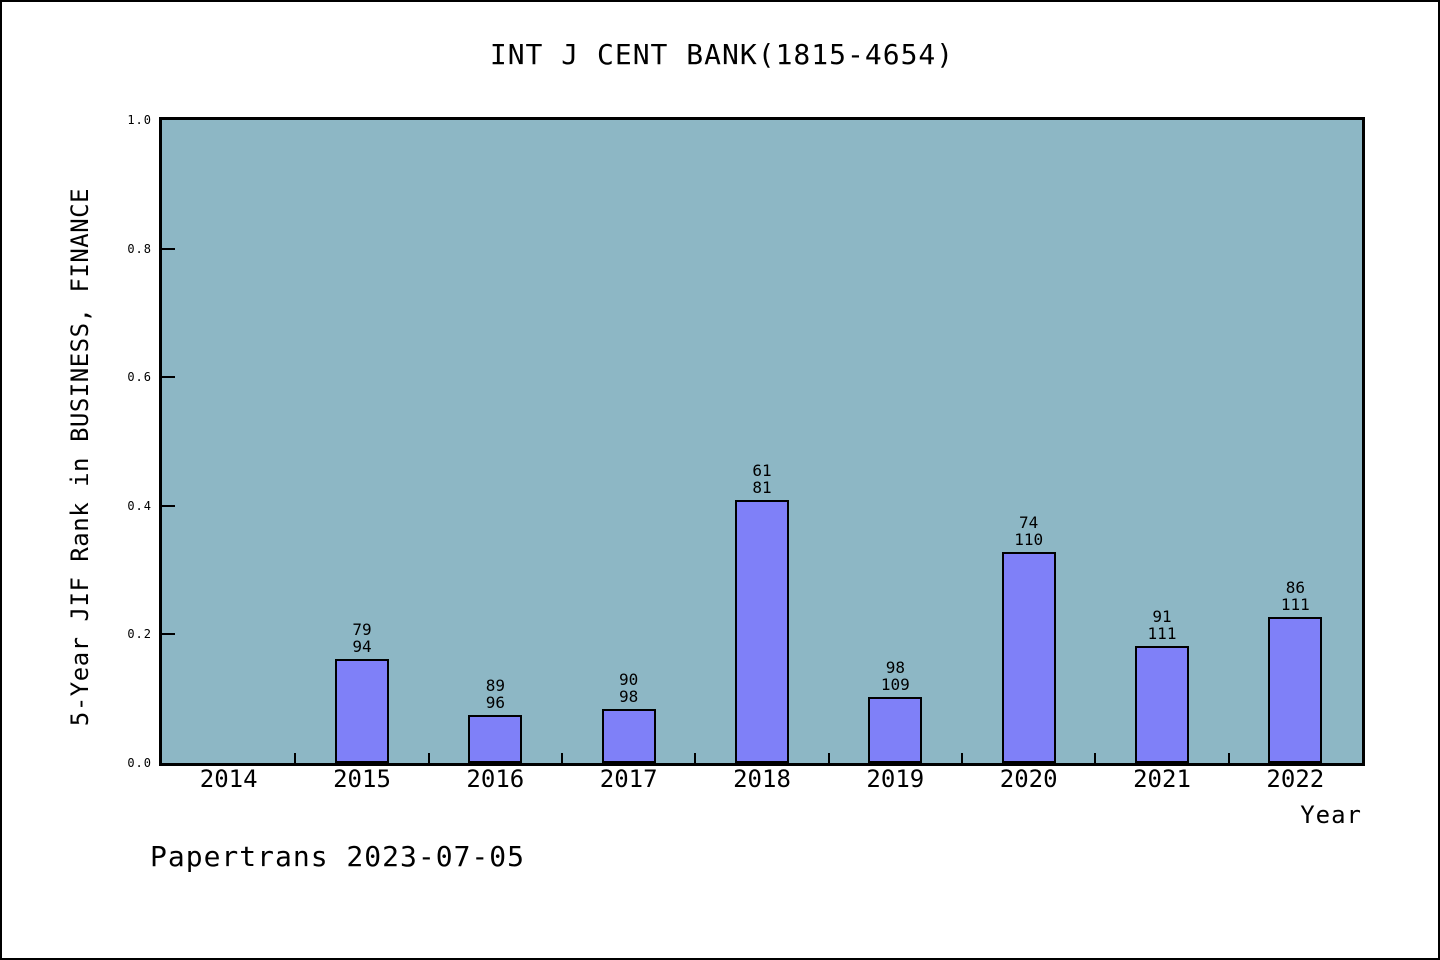 This screenshot has width=1440, height=960. I want to click on x-tick-label-2022: 2022, so click(1295, 779).